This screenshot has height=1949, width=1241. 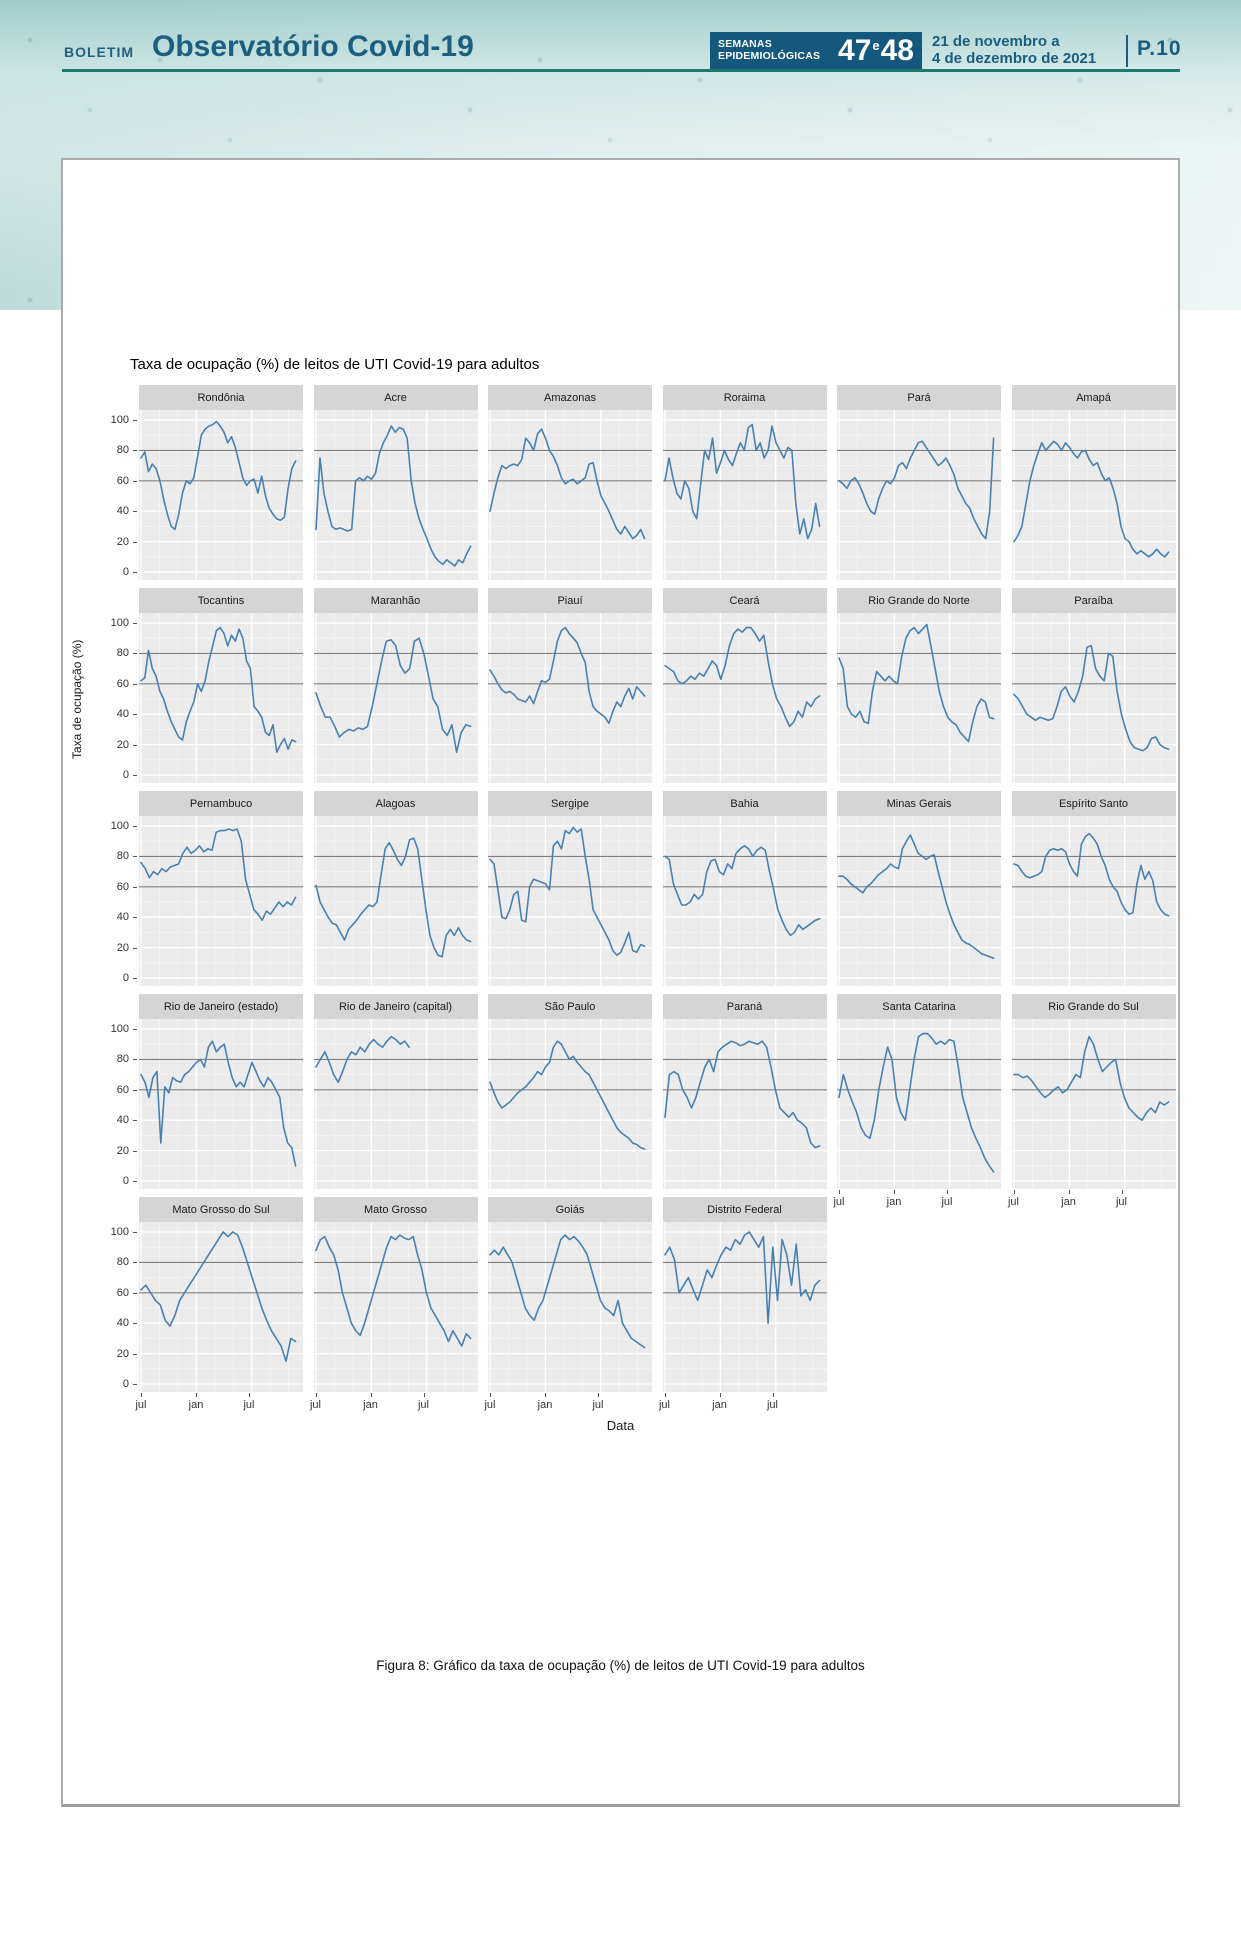 I want to click on state-facet: Roraima, so click(x=744, y=482).